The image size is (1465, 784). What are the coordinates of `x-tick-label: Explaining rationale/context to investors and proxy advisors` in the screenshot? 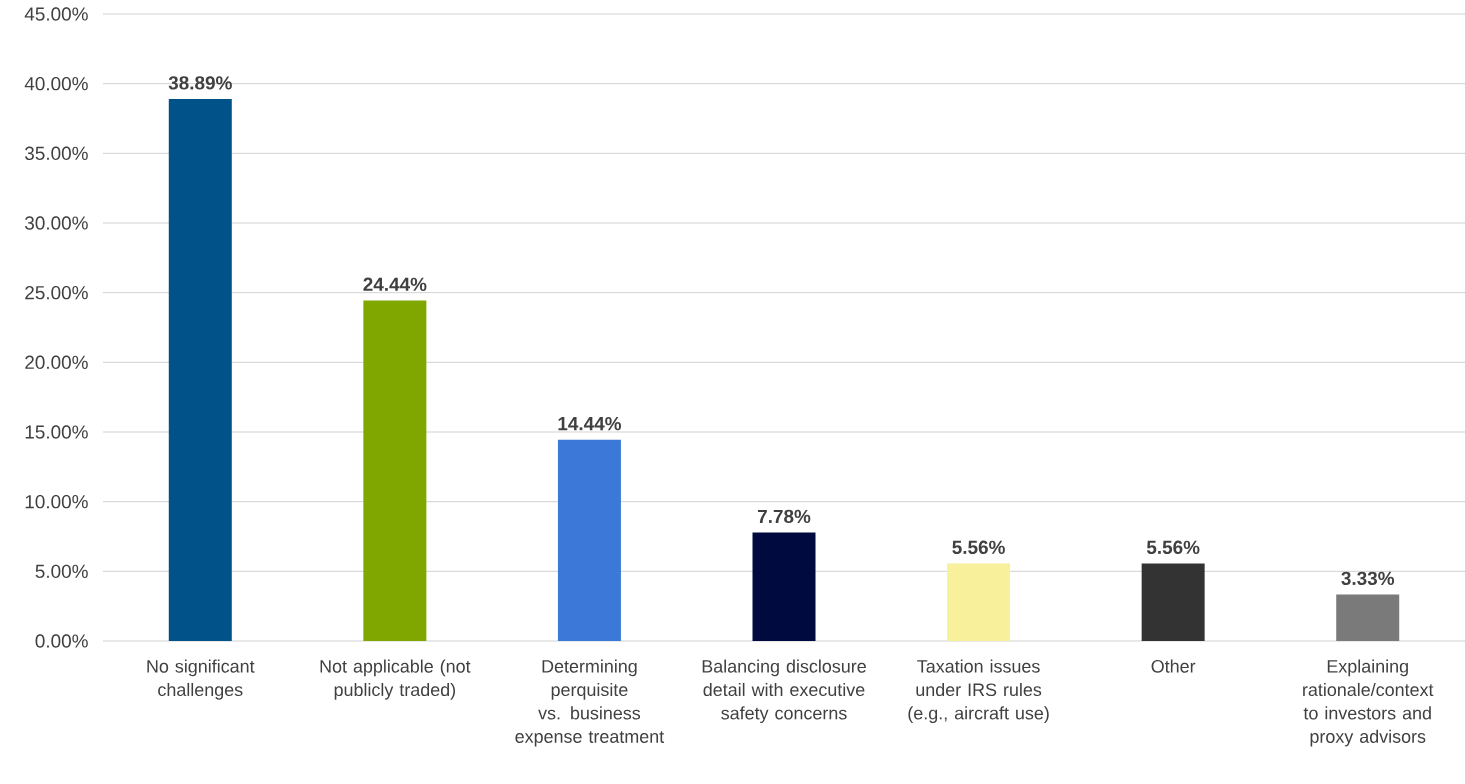 It's located at (1368, 703).